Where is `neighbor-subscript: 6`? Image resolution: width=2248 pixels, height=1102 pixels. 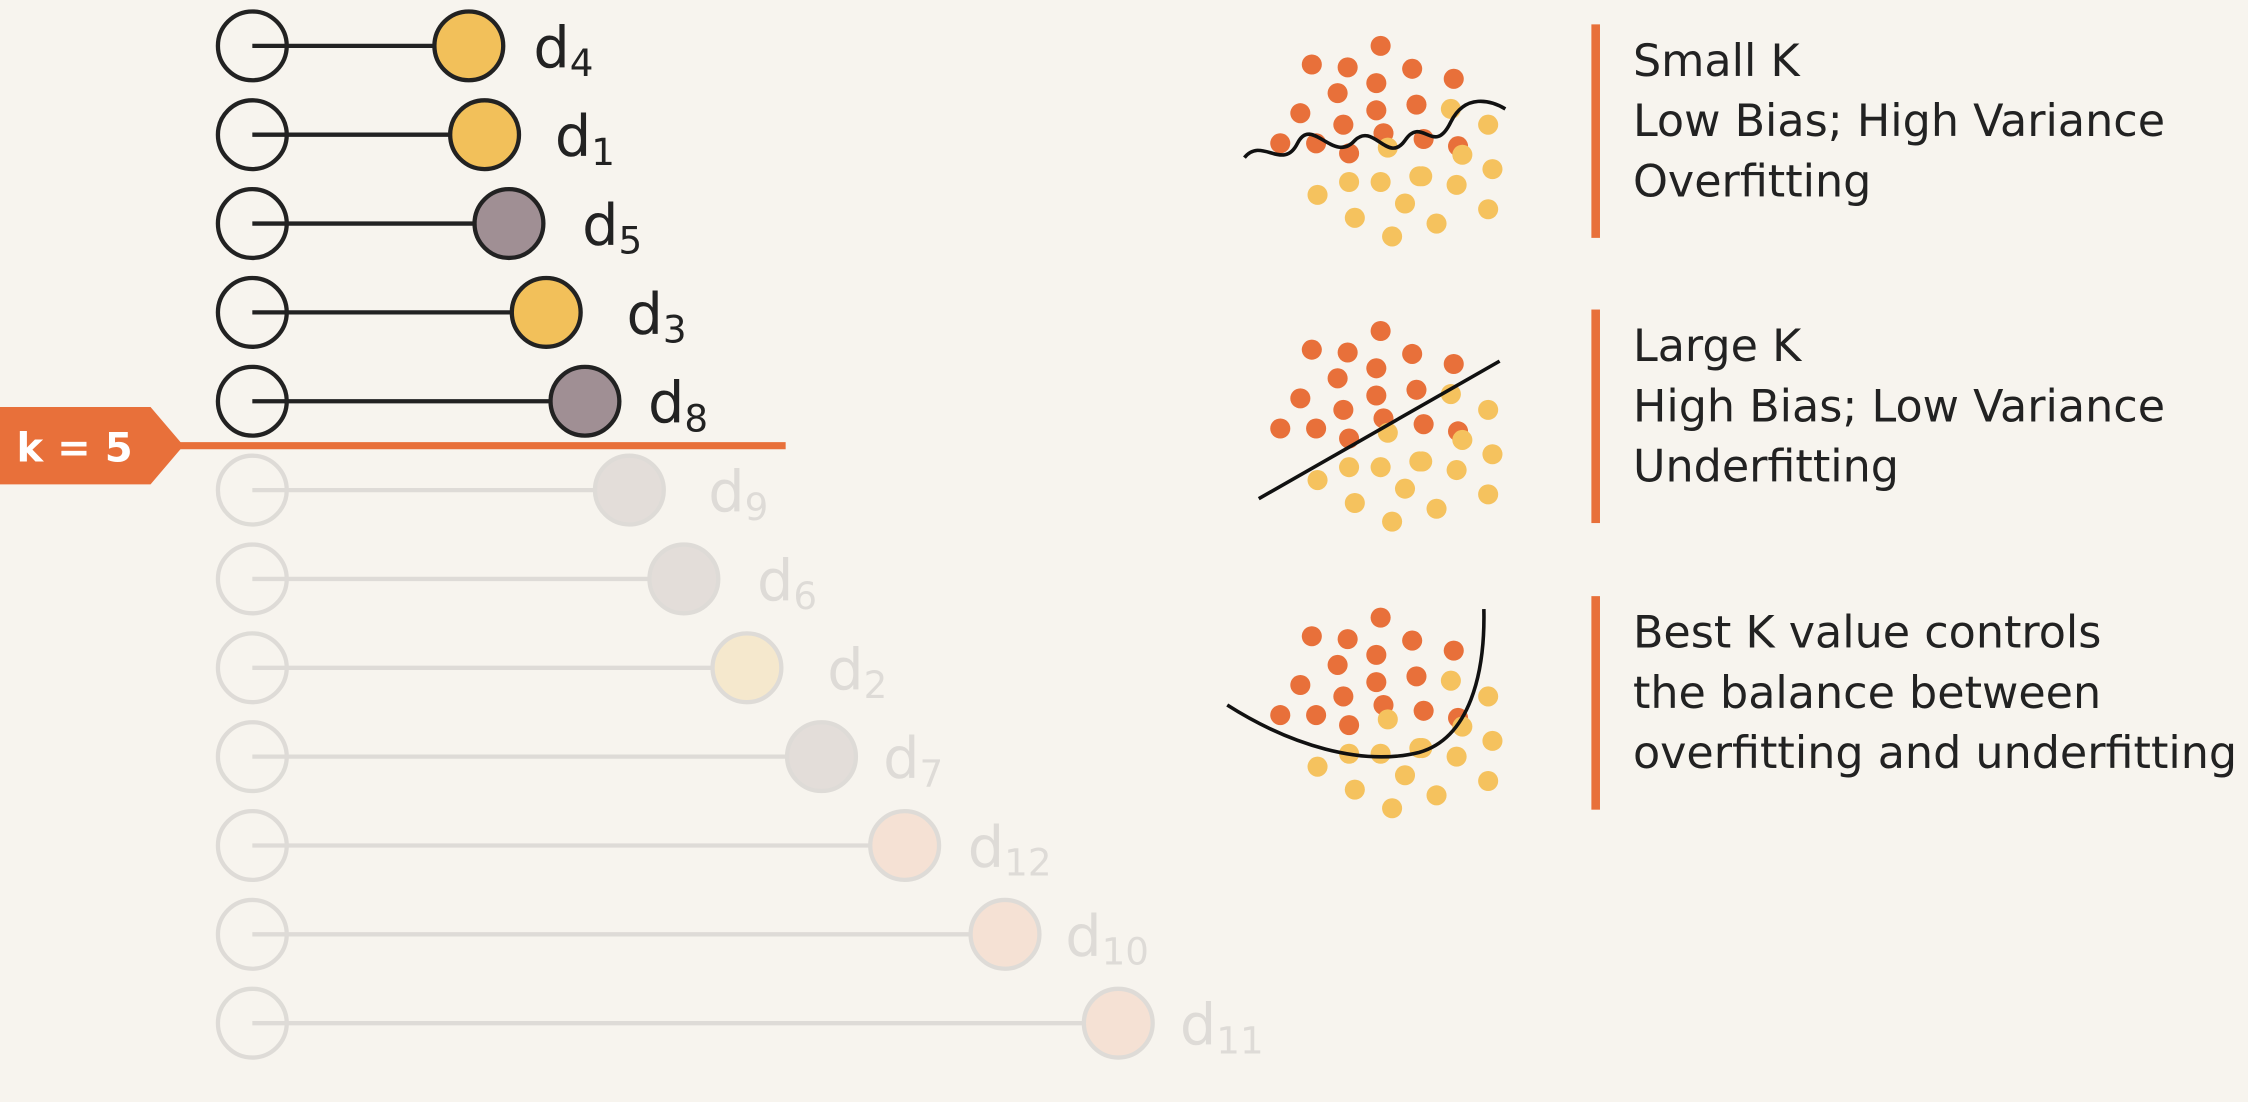 neighbor-subscript: 6 is located at coordinates (805, 596).